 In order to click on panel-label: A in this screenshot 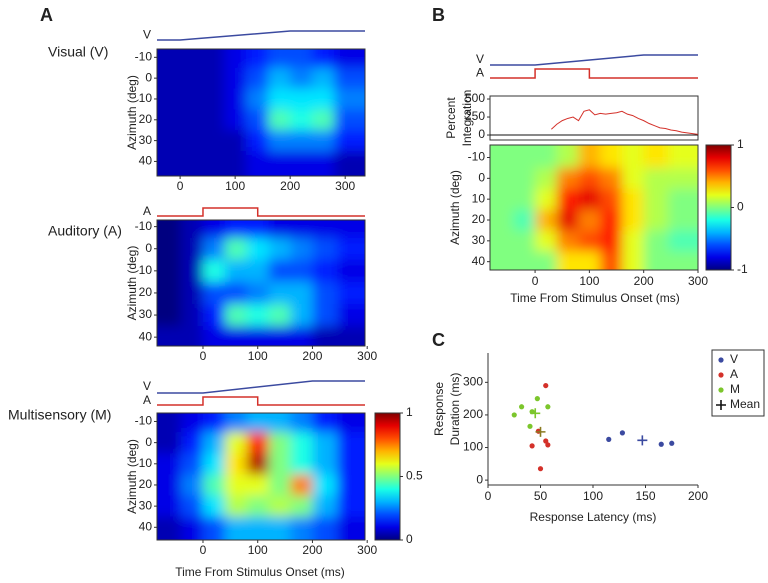, I will do `click(46, 15)`.